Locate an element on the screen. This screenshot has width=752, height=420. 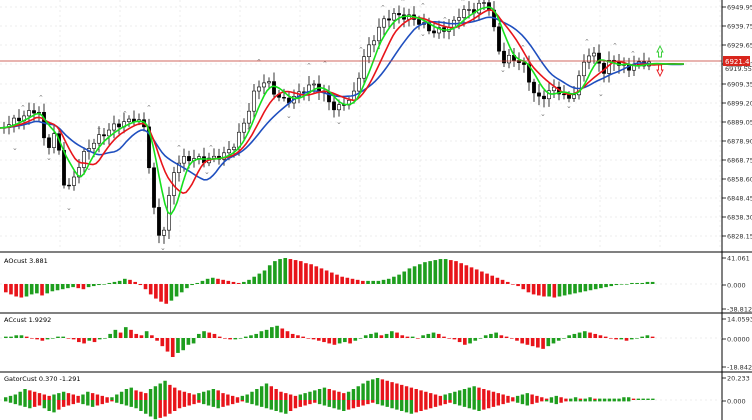
gatorcust-panel: 20.233 0.000 is located at coordinates (376, 395).